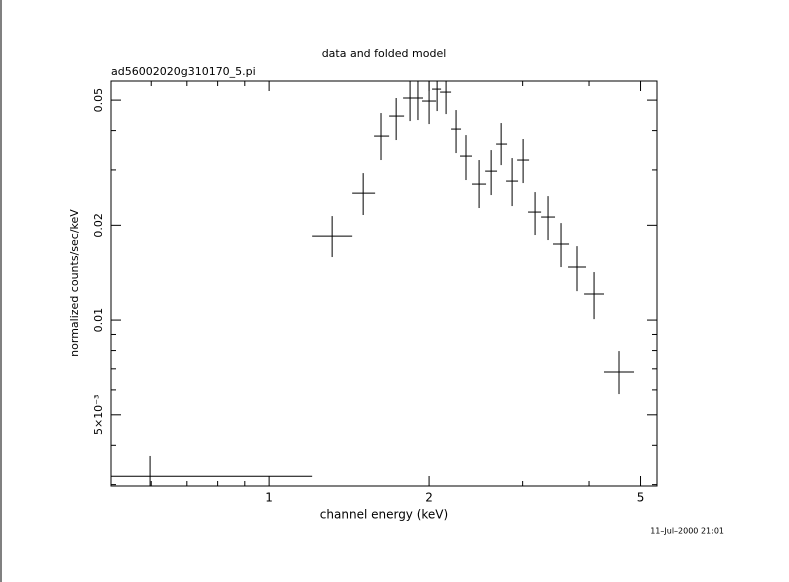 The image size is (789, 582). What do you see at coordinates (183, 71) in the screenshot?
I see `chart-subtitle: ad56002020g310170_5.pi` at bounding box center [183, 71].